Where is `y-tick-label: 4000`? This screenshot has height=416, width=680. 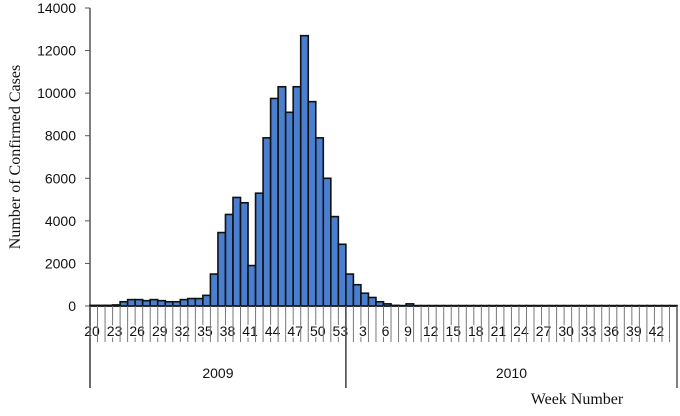 y-tick-label: 4000 is located at coordinates (60, 221).